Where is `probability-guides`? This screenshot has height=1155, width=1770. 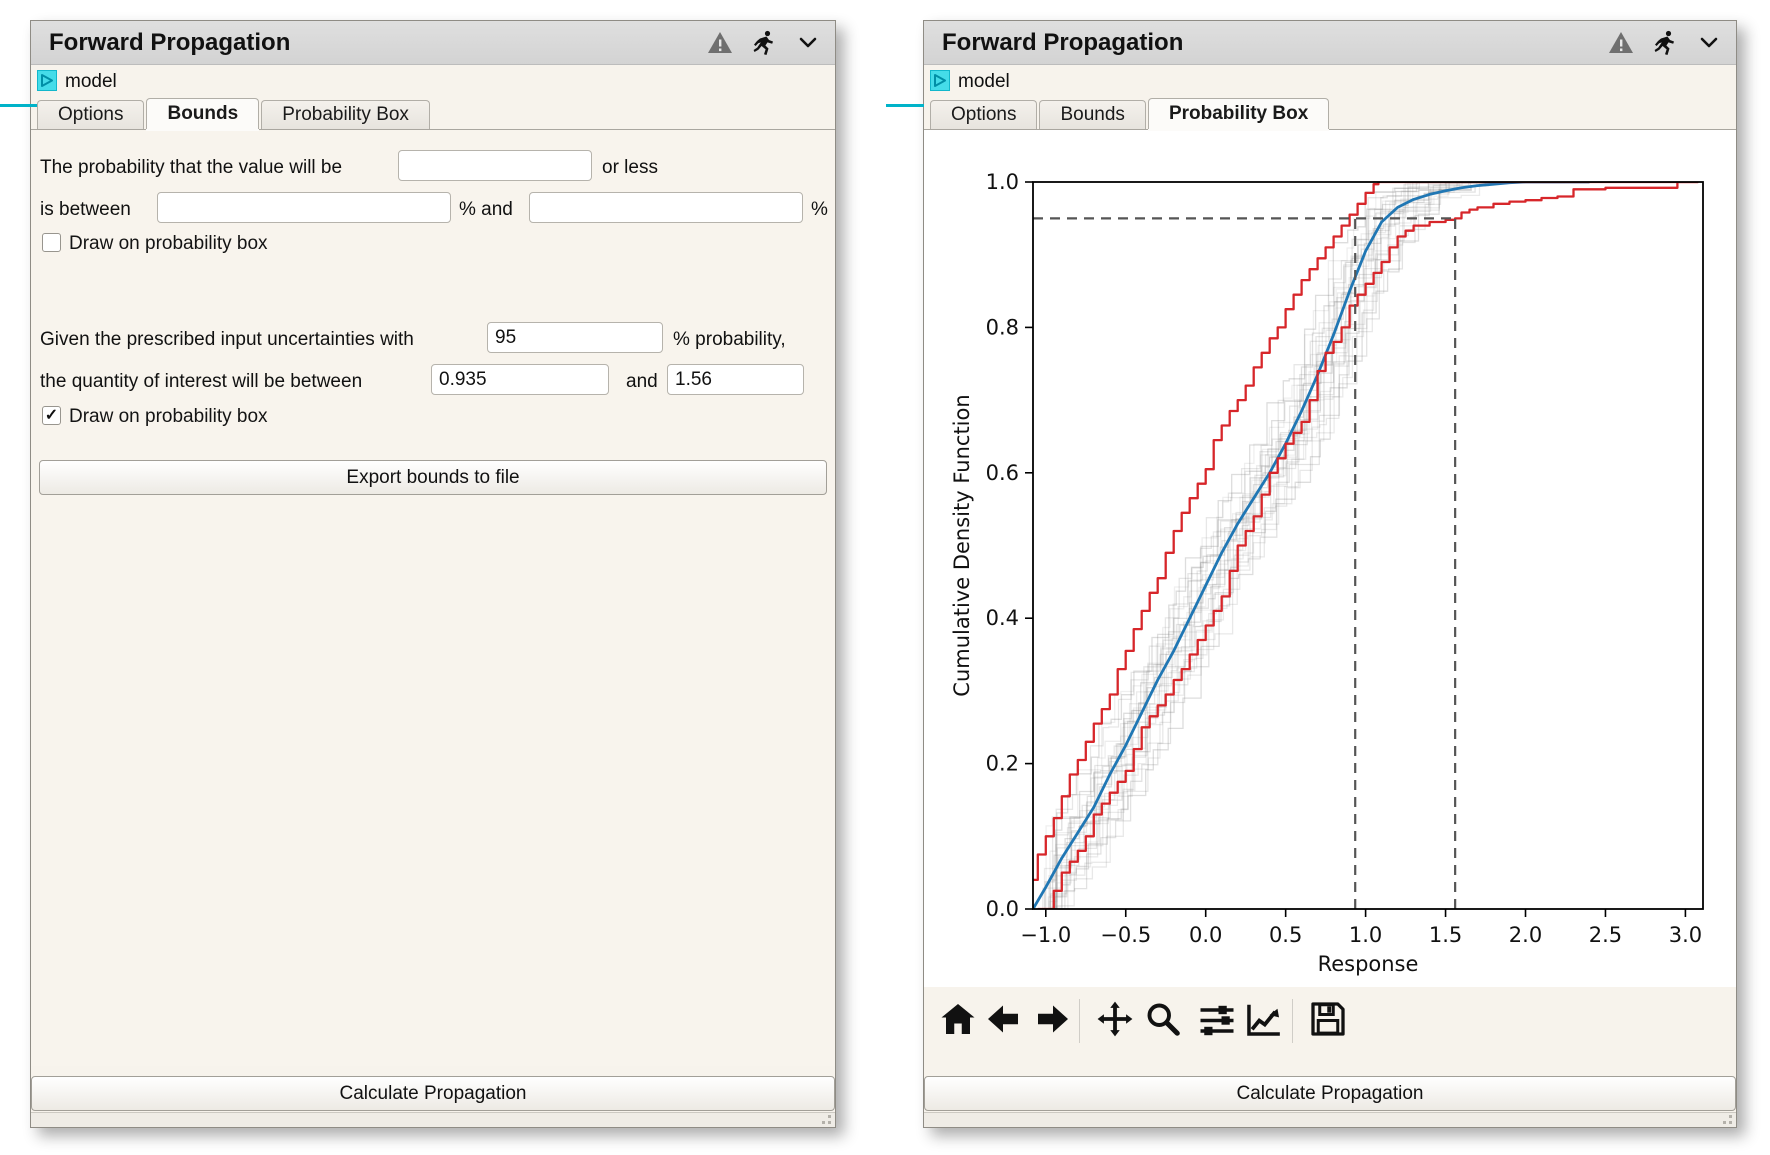
probability-guides is located at coordinates (1245, 563).